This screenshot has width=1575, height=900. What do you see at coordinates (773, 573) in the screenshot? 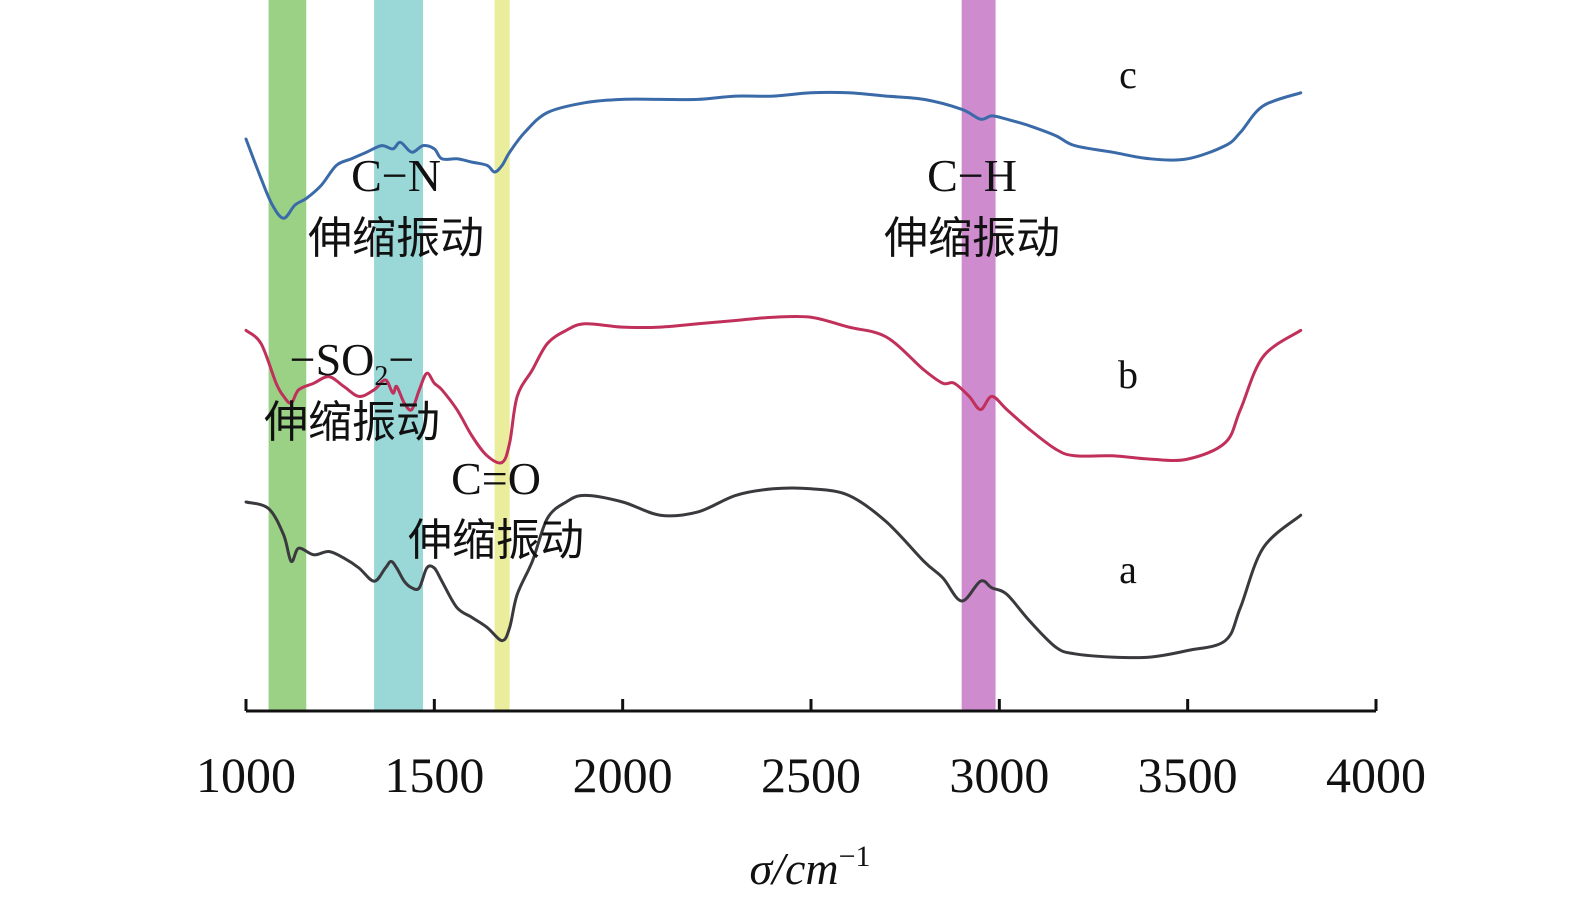
I see `series-line-a` at bounding box center [773, 573].